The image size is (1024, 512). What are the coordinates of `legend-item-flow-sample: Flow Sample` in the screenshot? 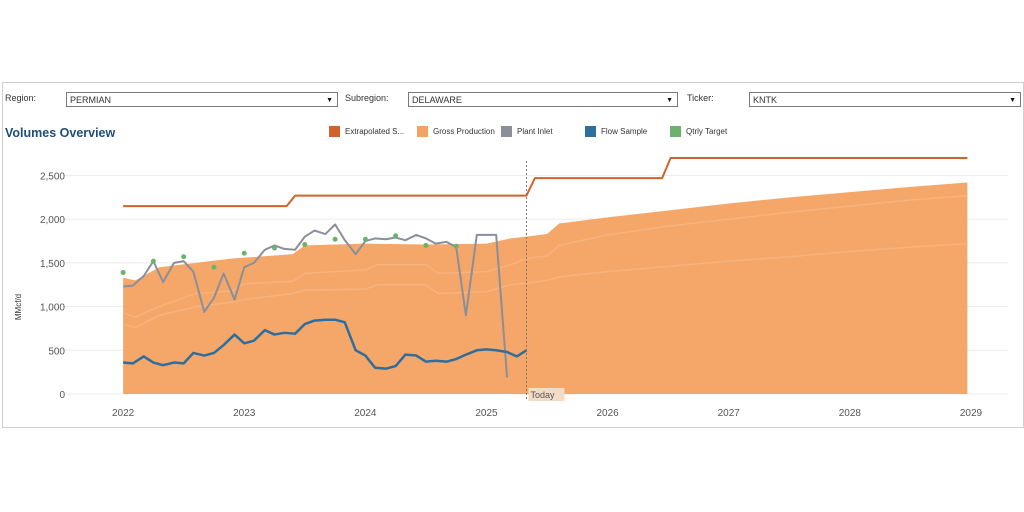 It's located at (616, 131).